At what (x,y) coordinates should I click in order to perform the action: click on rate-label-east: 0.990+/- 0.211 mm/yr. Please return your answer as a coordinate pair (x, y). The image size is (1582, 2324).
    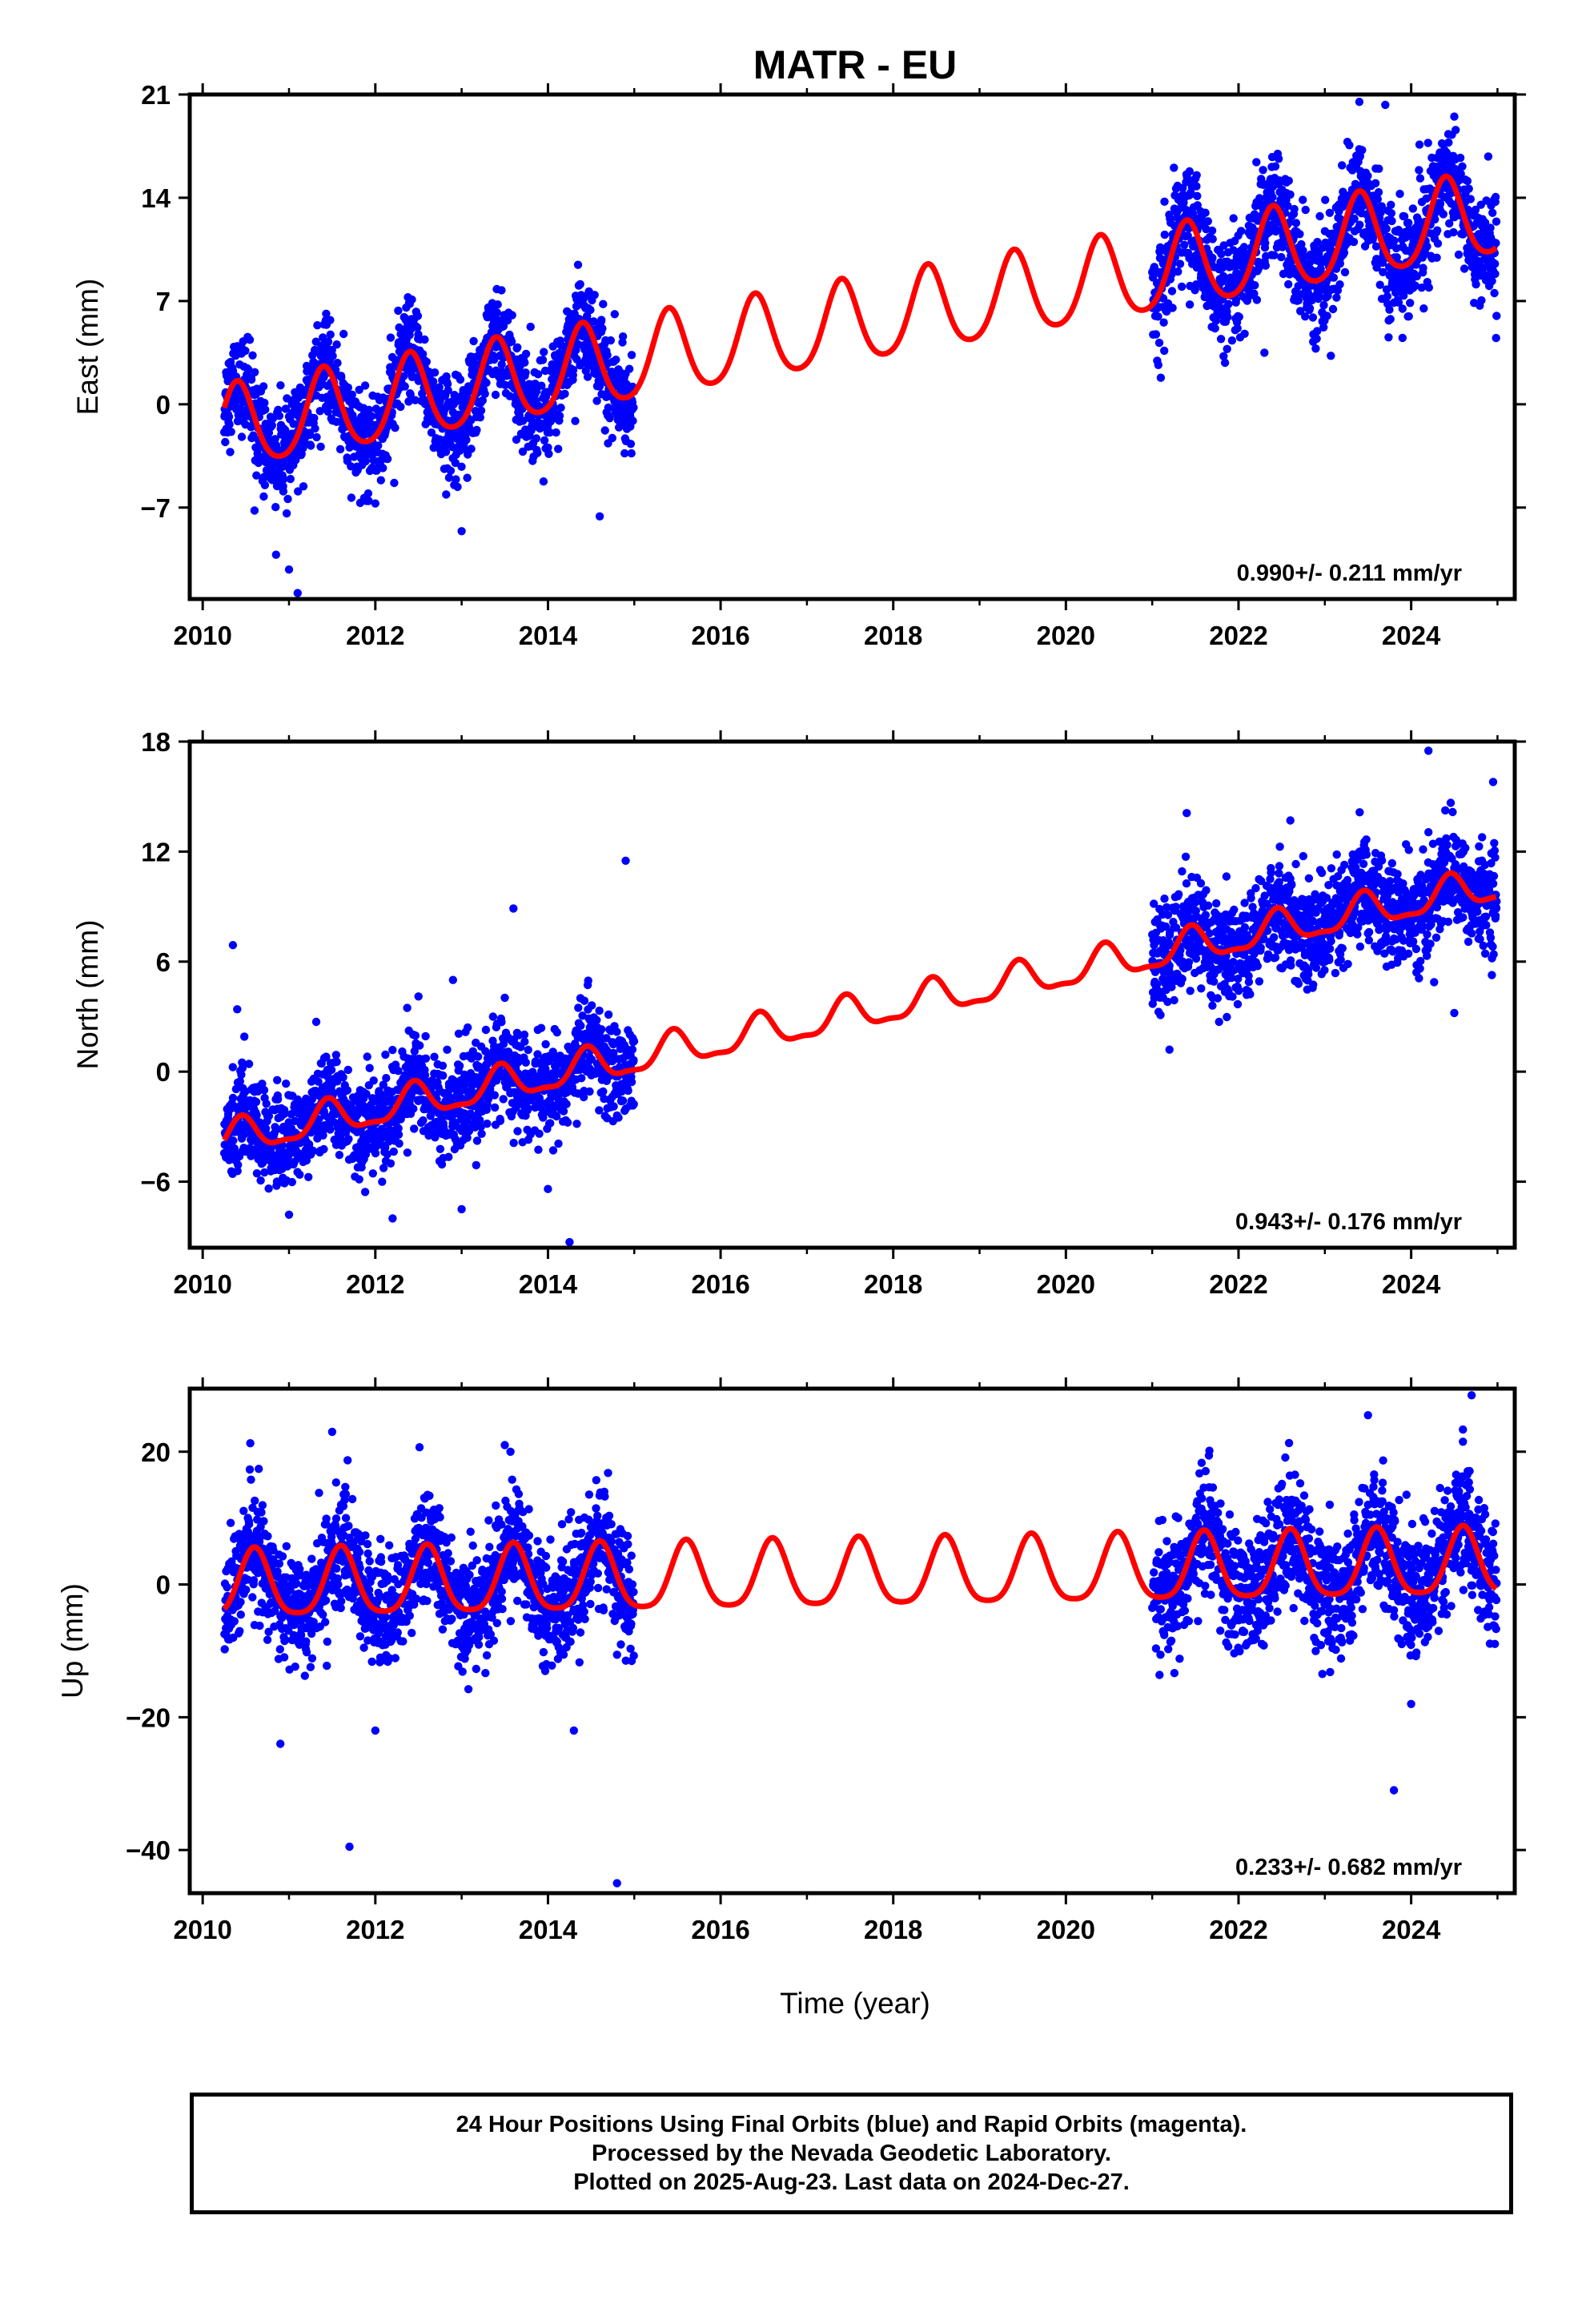
    Looking at the image, I should click on (1350, 573).